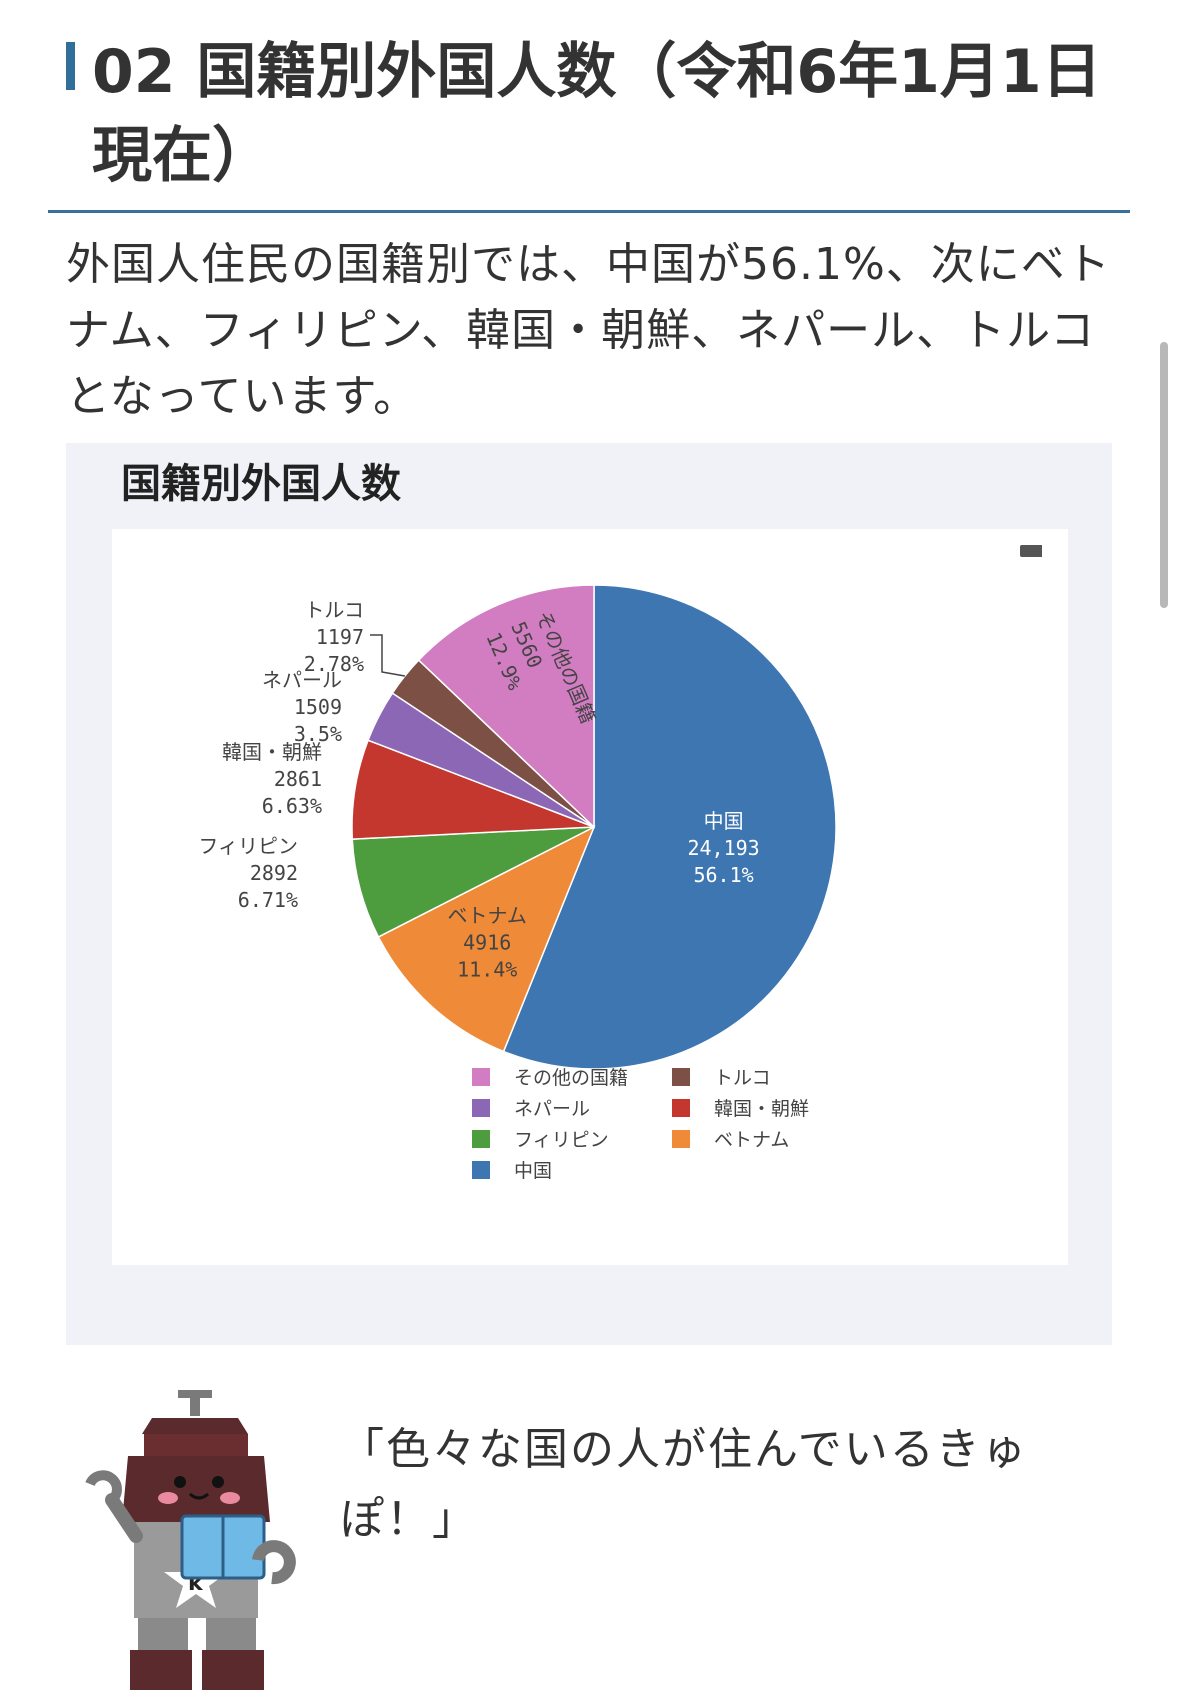 Image resolution: width=1179 pixels, height=1694 pixels. I want to click on legend-label: ベトナム, so click(751, 1140).